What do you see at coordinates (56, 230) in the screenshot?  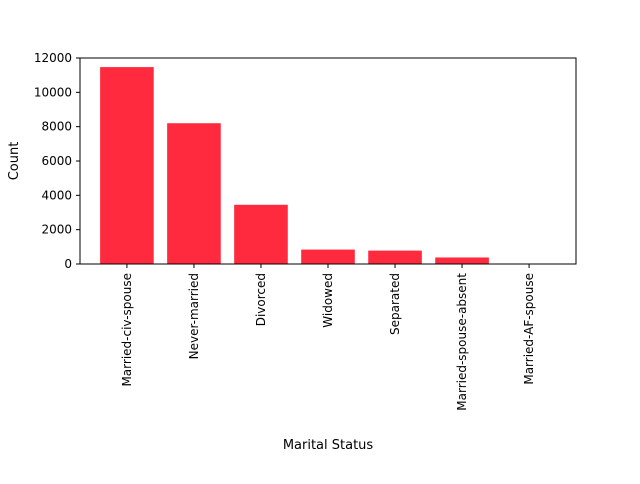 I see `y-tick-label: 2000` at bounding box center [56, 230].